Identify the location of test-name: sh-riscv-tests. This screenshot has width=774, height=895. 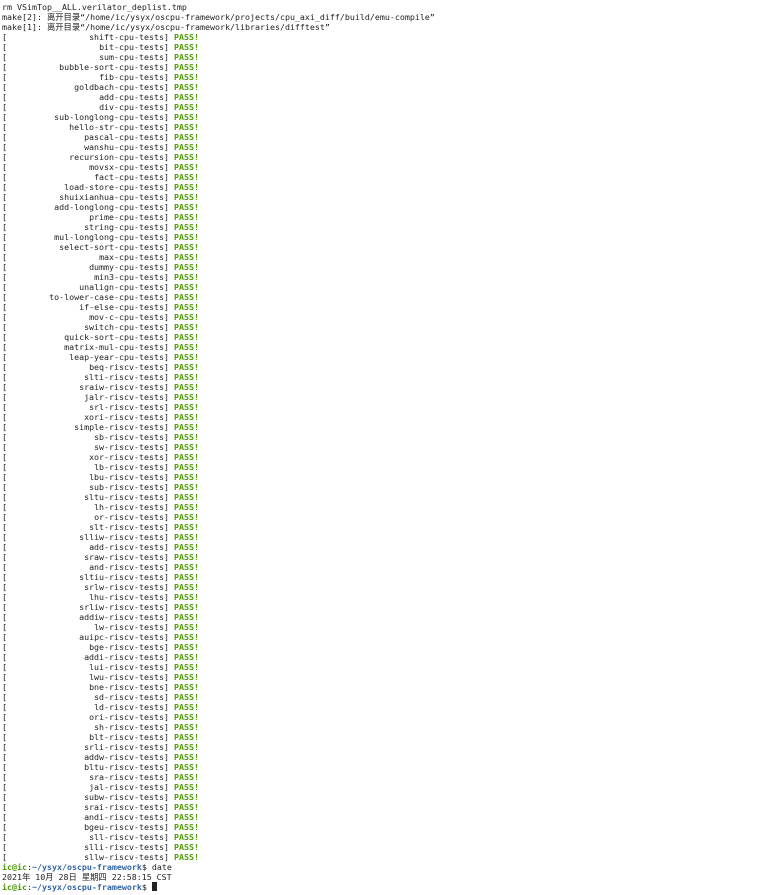
(129, 727).